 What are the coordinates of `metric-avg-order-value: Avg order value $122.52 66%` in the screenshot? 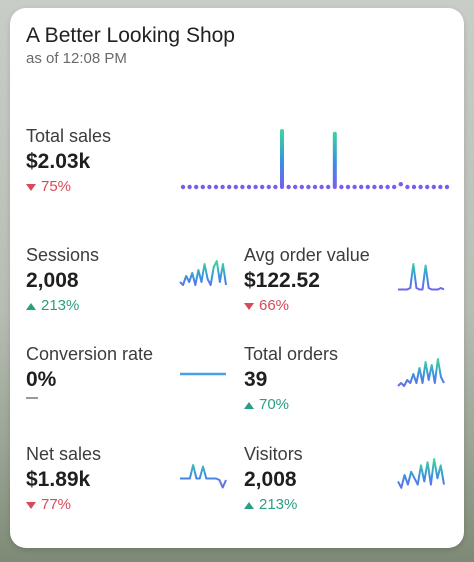 It's located at (307, 280).